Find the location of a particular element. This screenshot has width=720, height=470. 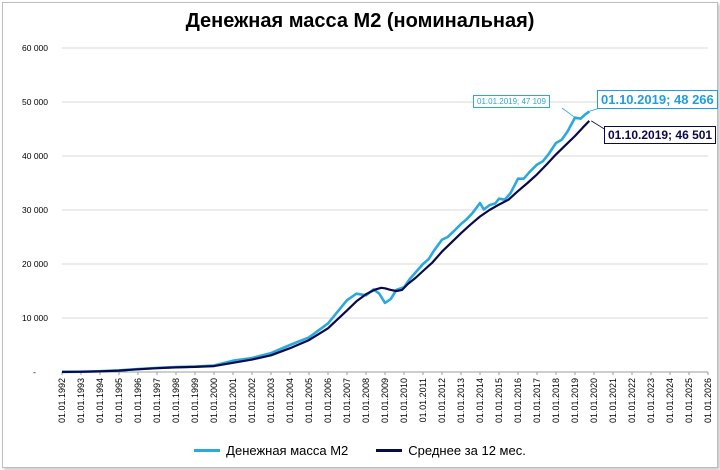

x-tick-label: 01.01.2018 is located at coordinates (556, 400).